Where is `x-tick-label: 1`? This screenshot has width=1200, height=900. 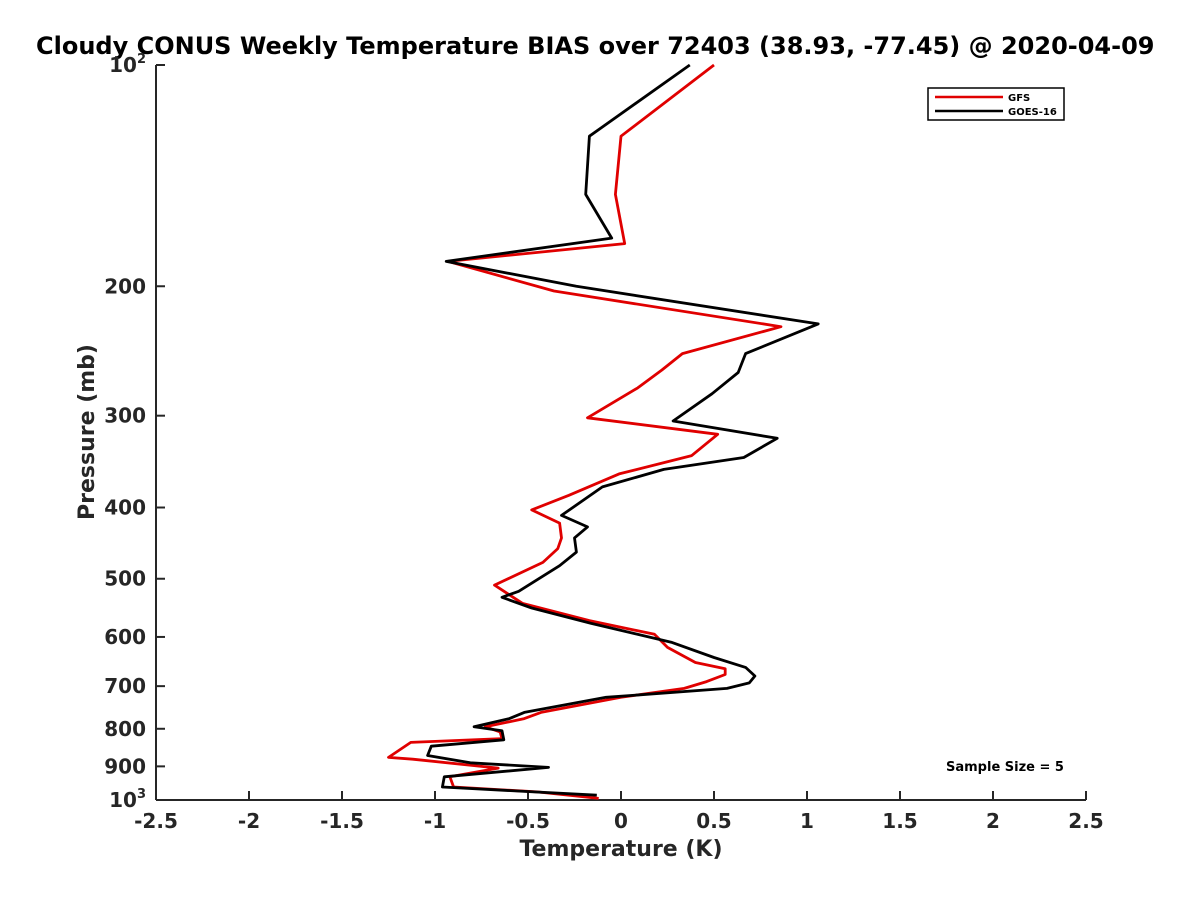
x-tick-label: 1 is located at coordinates (807, 821).